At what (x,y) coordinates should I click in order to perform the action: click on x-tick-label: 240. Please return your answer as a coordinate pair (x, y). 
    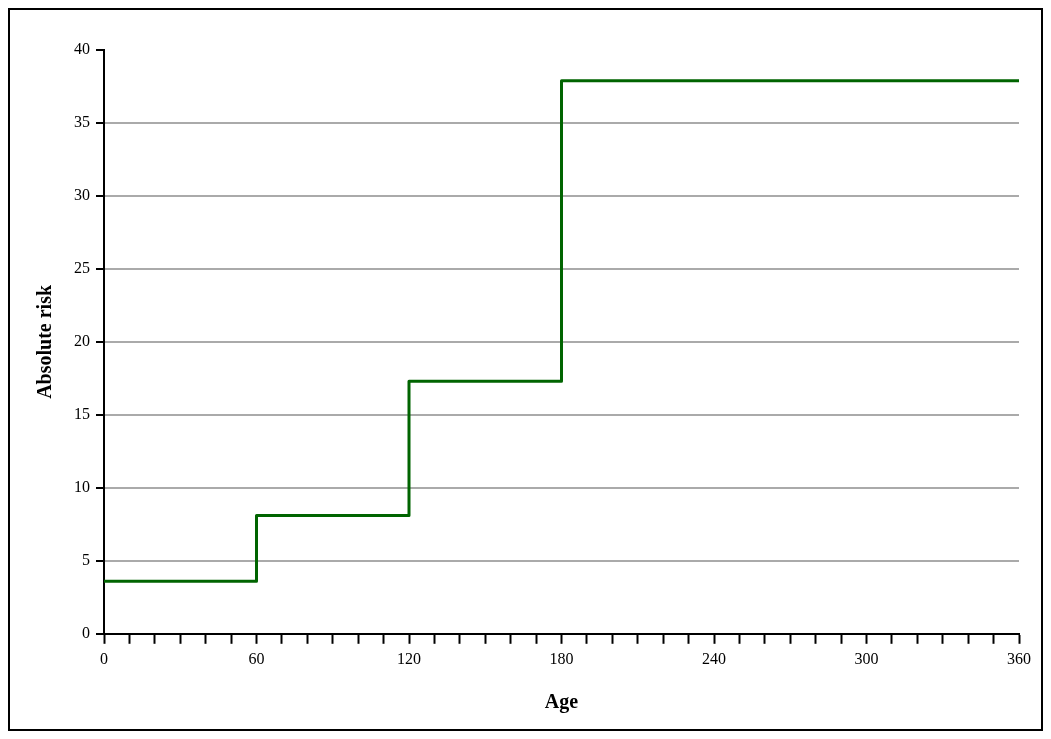
    Looking at the image, I should click on (714, 658).